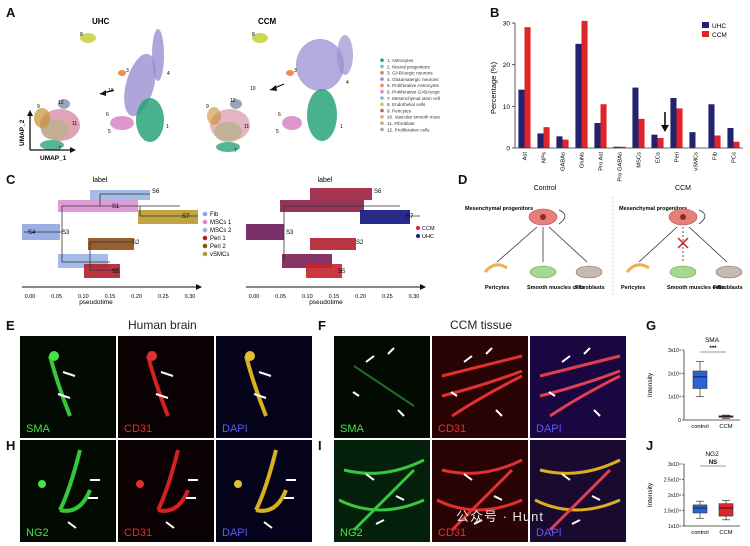  What do you see at coordinates (228, 241) in the screenshot?
I see `pseudotime-panel: label label S4 S3 S6 S7` at bounding box center [228, 241].